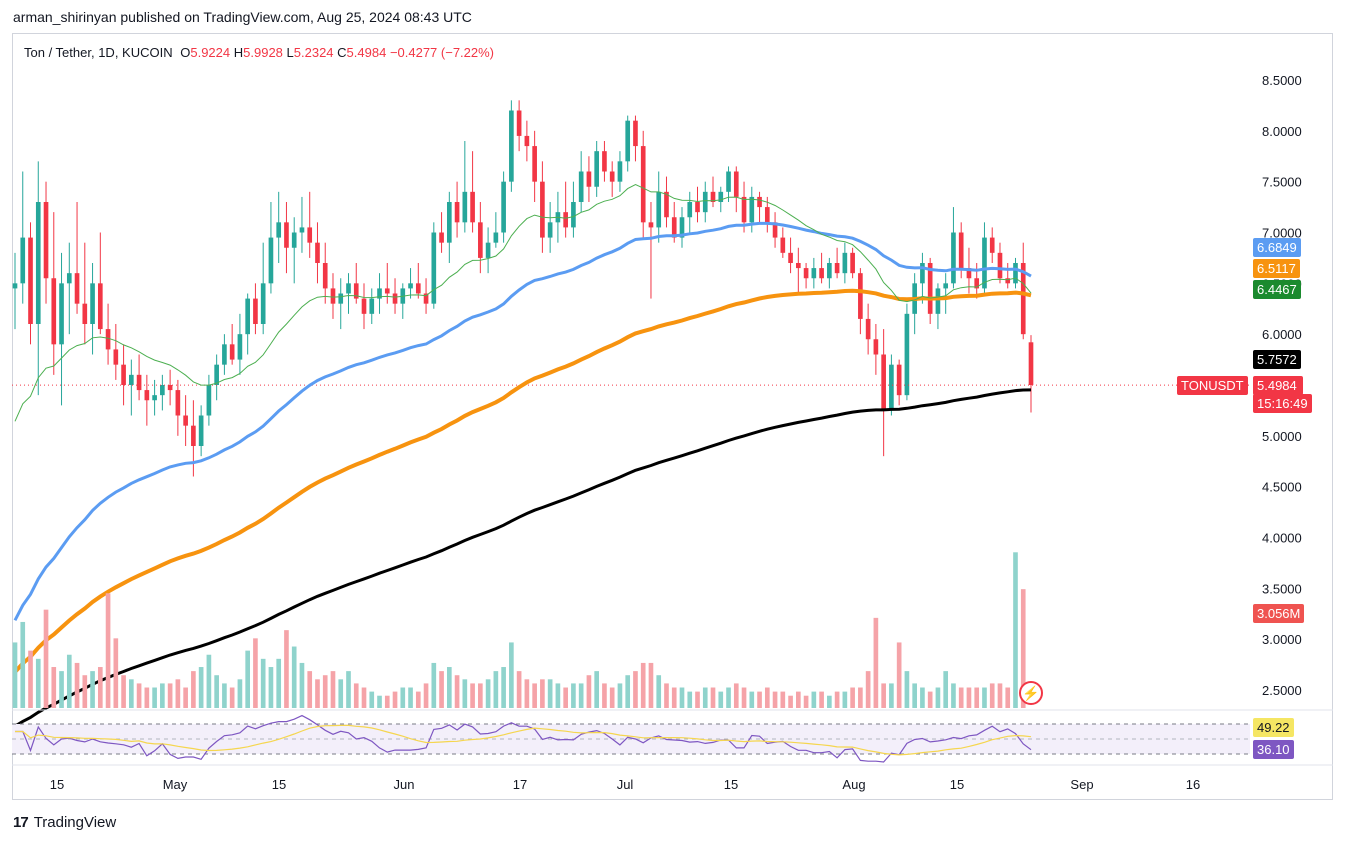  What do you see at coordinates (523, 738) in the screenshot?
I see `rsi-line` at bounding box center [523, 738].